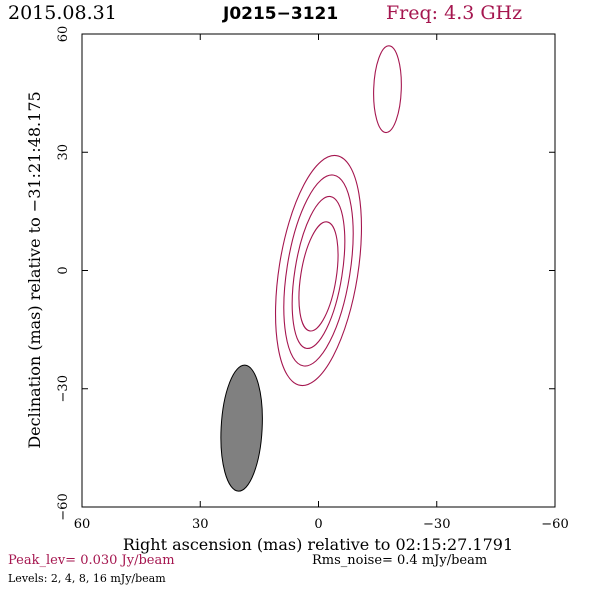  I want to click on peak-level: Peak_lev= 0.030 Jy/beam, so click(91, 560).